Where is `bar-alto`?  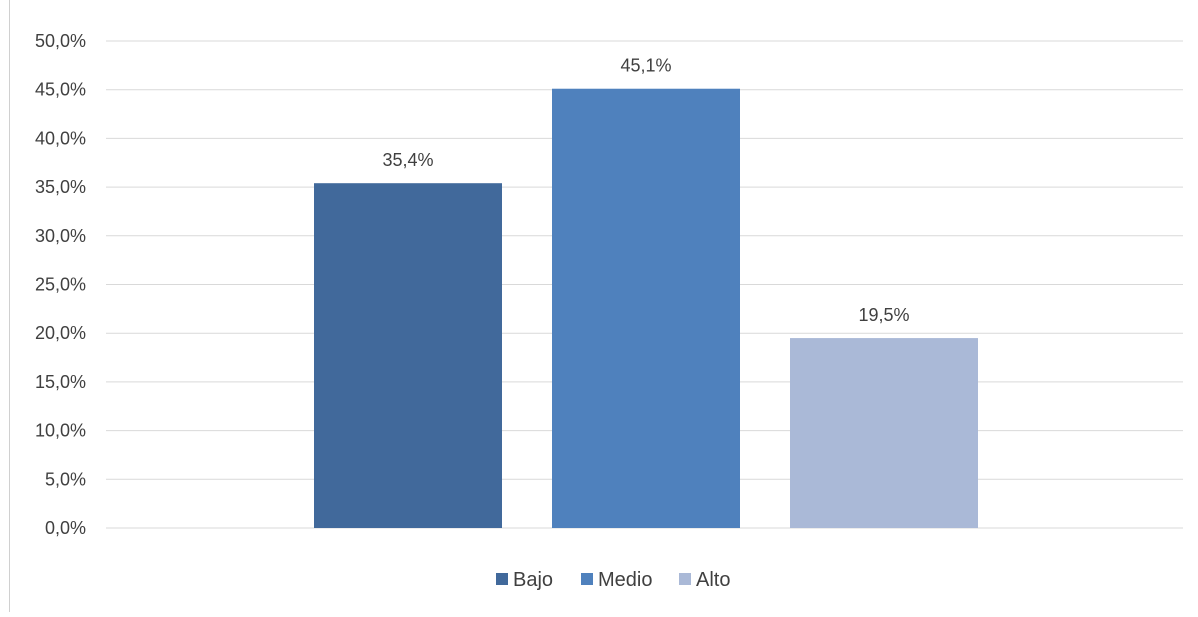 bar-alto is located at coordinates (884, 433).